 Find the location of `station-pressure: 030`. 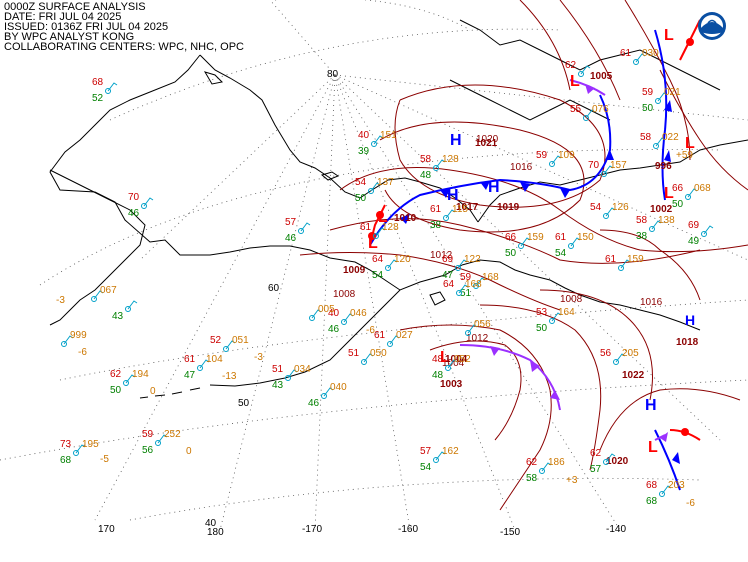

station-pressure: 030 is located at coordinates (650, 53).